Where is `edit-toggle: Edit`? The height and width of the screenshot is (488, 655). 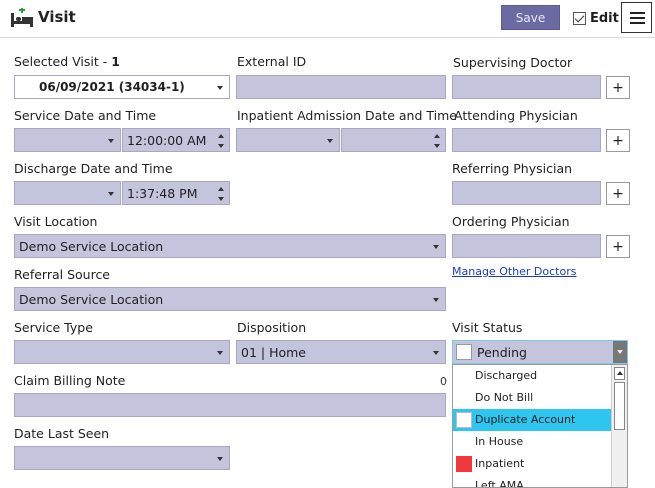 edit-toggle: Edit is located at coordinates (596, 18).